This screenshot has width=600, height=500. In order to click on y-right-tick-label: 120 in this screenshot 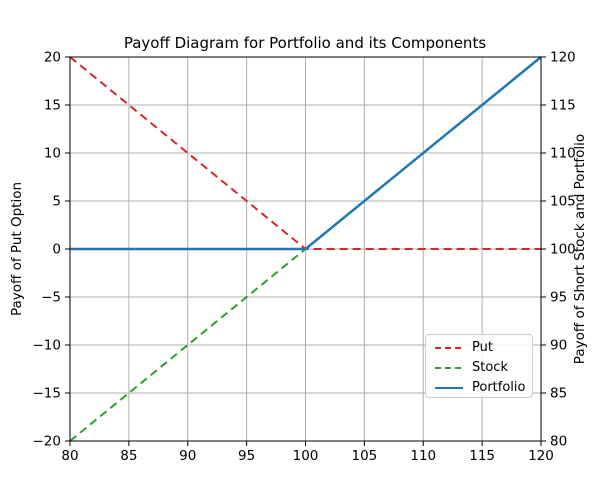, I will do `click(563, 58)`.